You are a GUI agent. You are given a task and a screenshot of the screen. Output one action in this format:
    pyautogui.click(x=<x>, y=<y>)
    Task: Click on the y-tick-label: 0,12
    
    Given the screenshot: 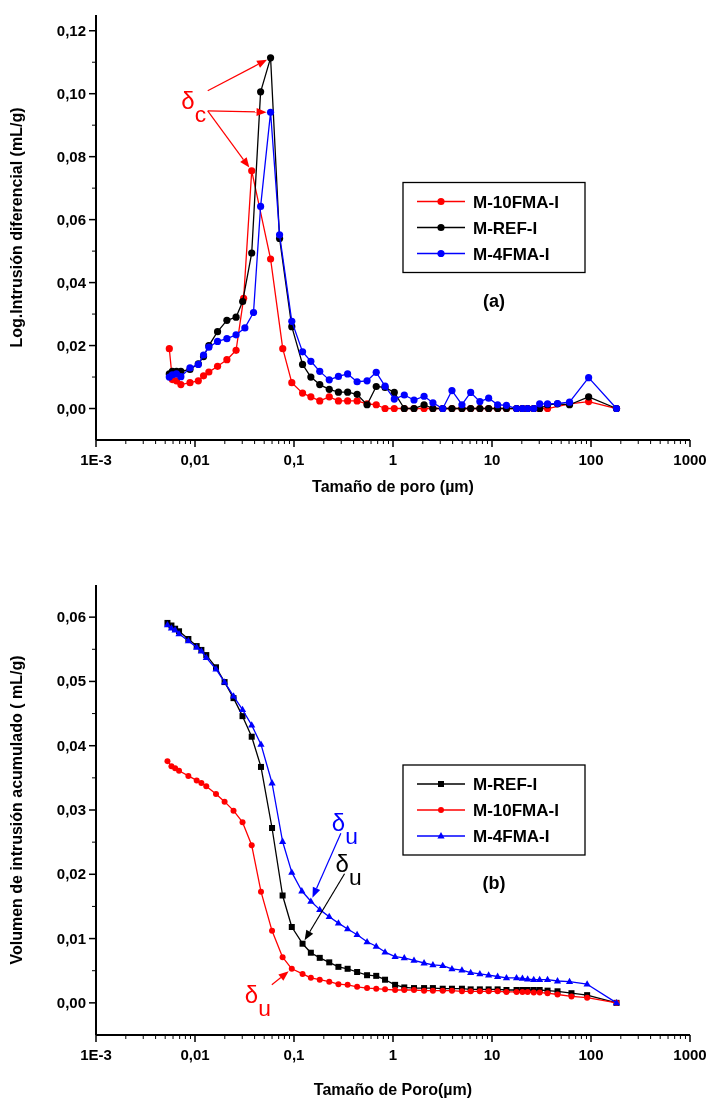 What is the action you would take?
    pyautogui.click(x=71, y=30)
    